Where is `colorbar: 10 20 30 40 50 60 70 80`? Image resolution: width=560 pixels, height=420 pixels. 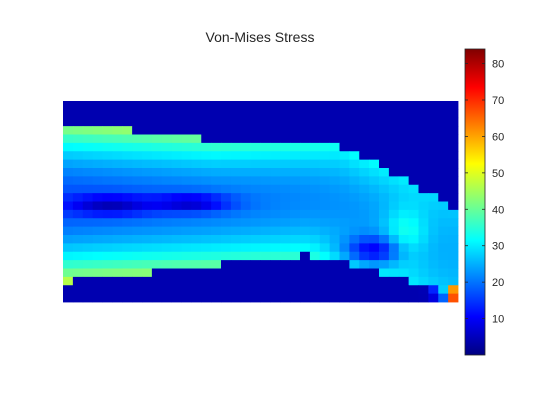
colorbar: 10 20 30 40 50 60 70 80 is located at coordinates (484, 202).